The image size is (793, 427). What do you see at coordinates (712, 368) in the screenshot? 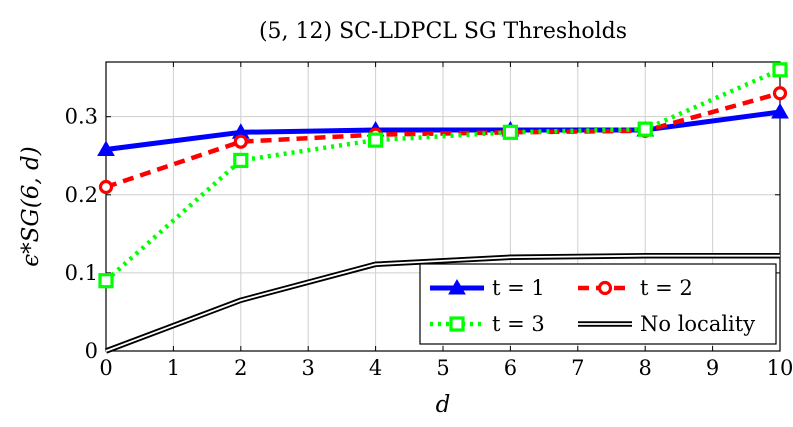
I see `x-tick-label: 9` at bounding box center [712, 368].